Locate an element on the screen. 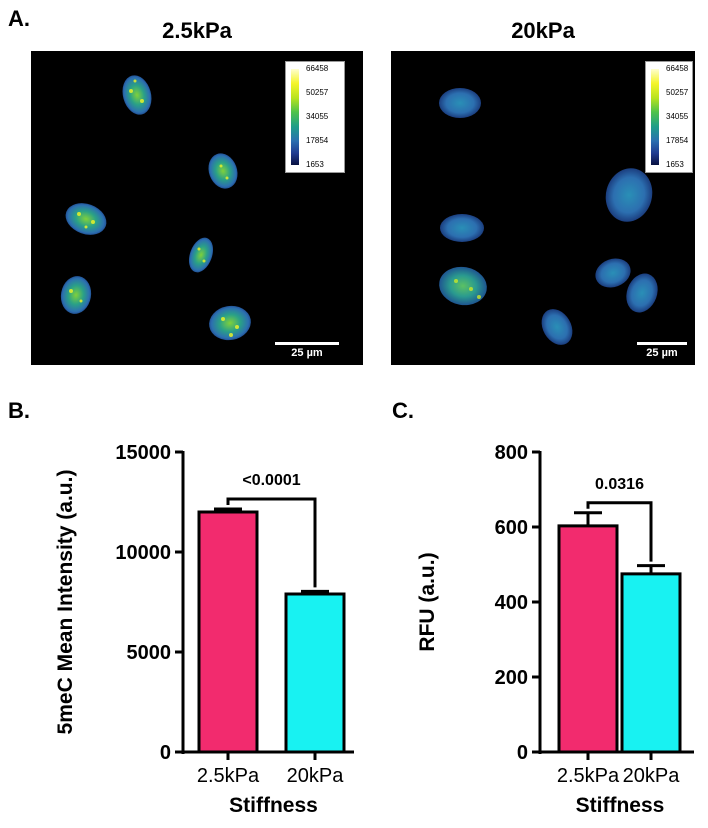 The width and height of the screenshot is (708, 828). panel-label-b: B. is located at coordinates (19, 410).